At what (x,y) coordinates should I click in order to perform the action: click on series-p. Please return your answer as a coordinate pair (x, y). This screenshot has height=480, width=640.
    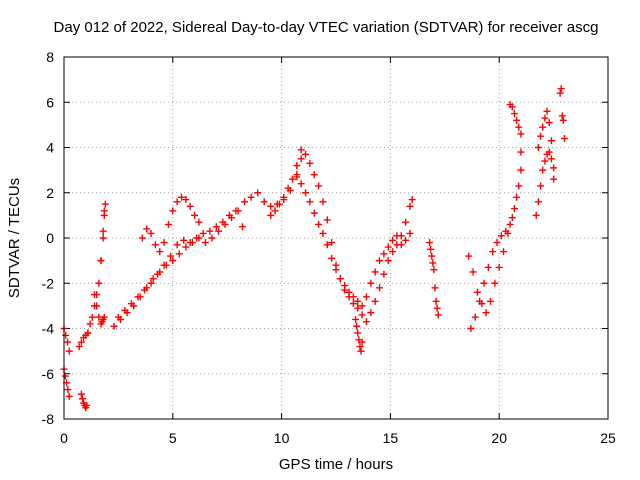
    Looking at the image, I should click on (496, 249).